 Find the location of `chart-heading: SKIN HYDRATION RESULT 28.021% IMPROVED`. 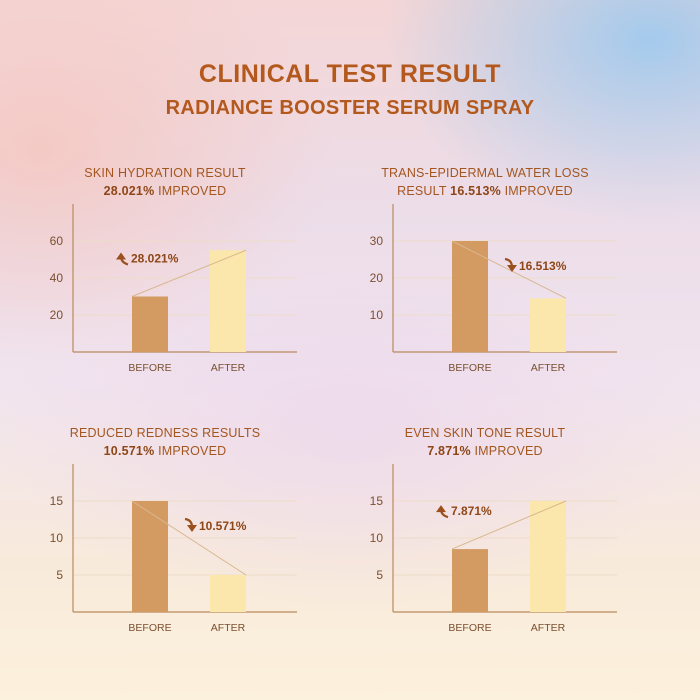

chart-heading: SKIN HYDRATION RESULT 28.021% IMPROVED is located at coordinates (165, 182).